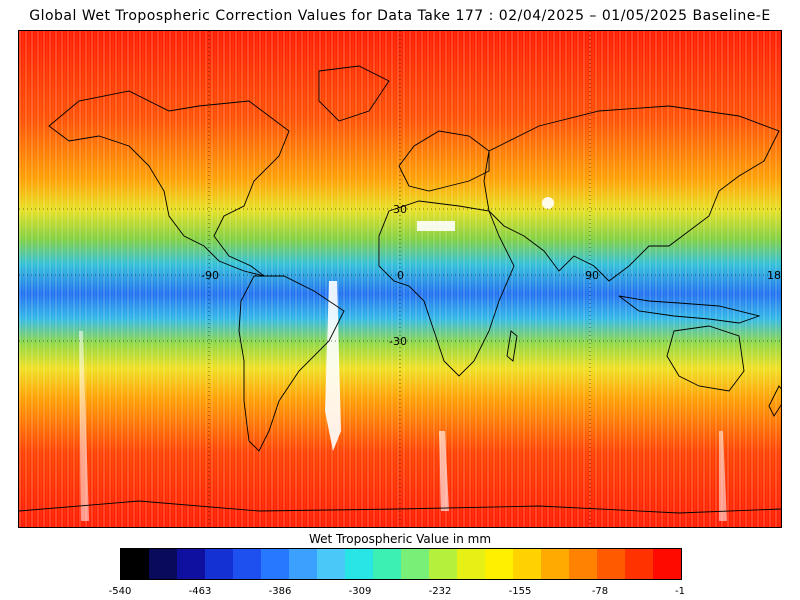  What do you see at coordinates (444, 161) in the screenshot?
I see `europe-coast` at bounding box center [444, 161].